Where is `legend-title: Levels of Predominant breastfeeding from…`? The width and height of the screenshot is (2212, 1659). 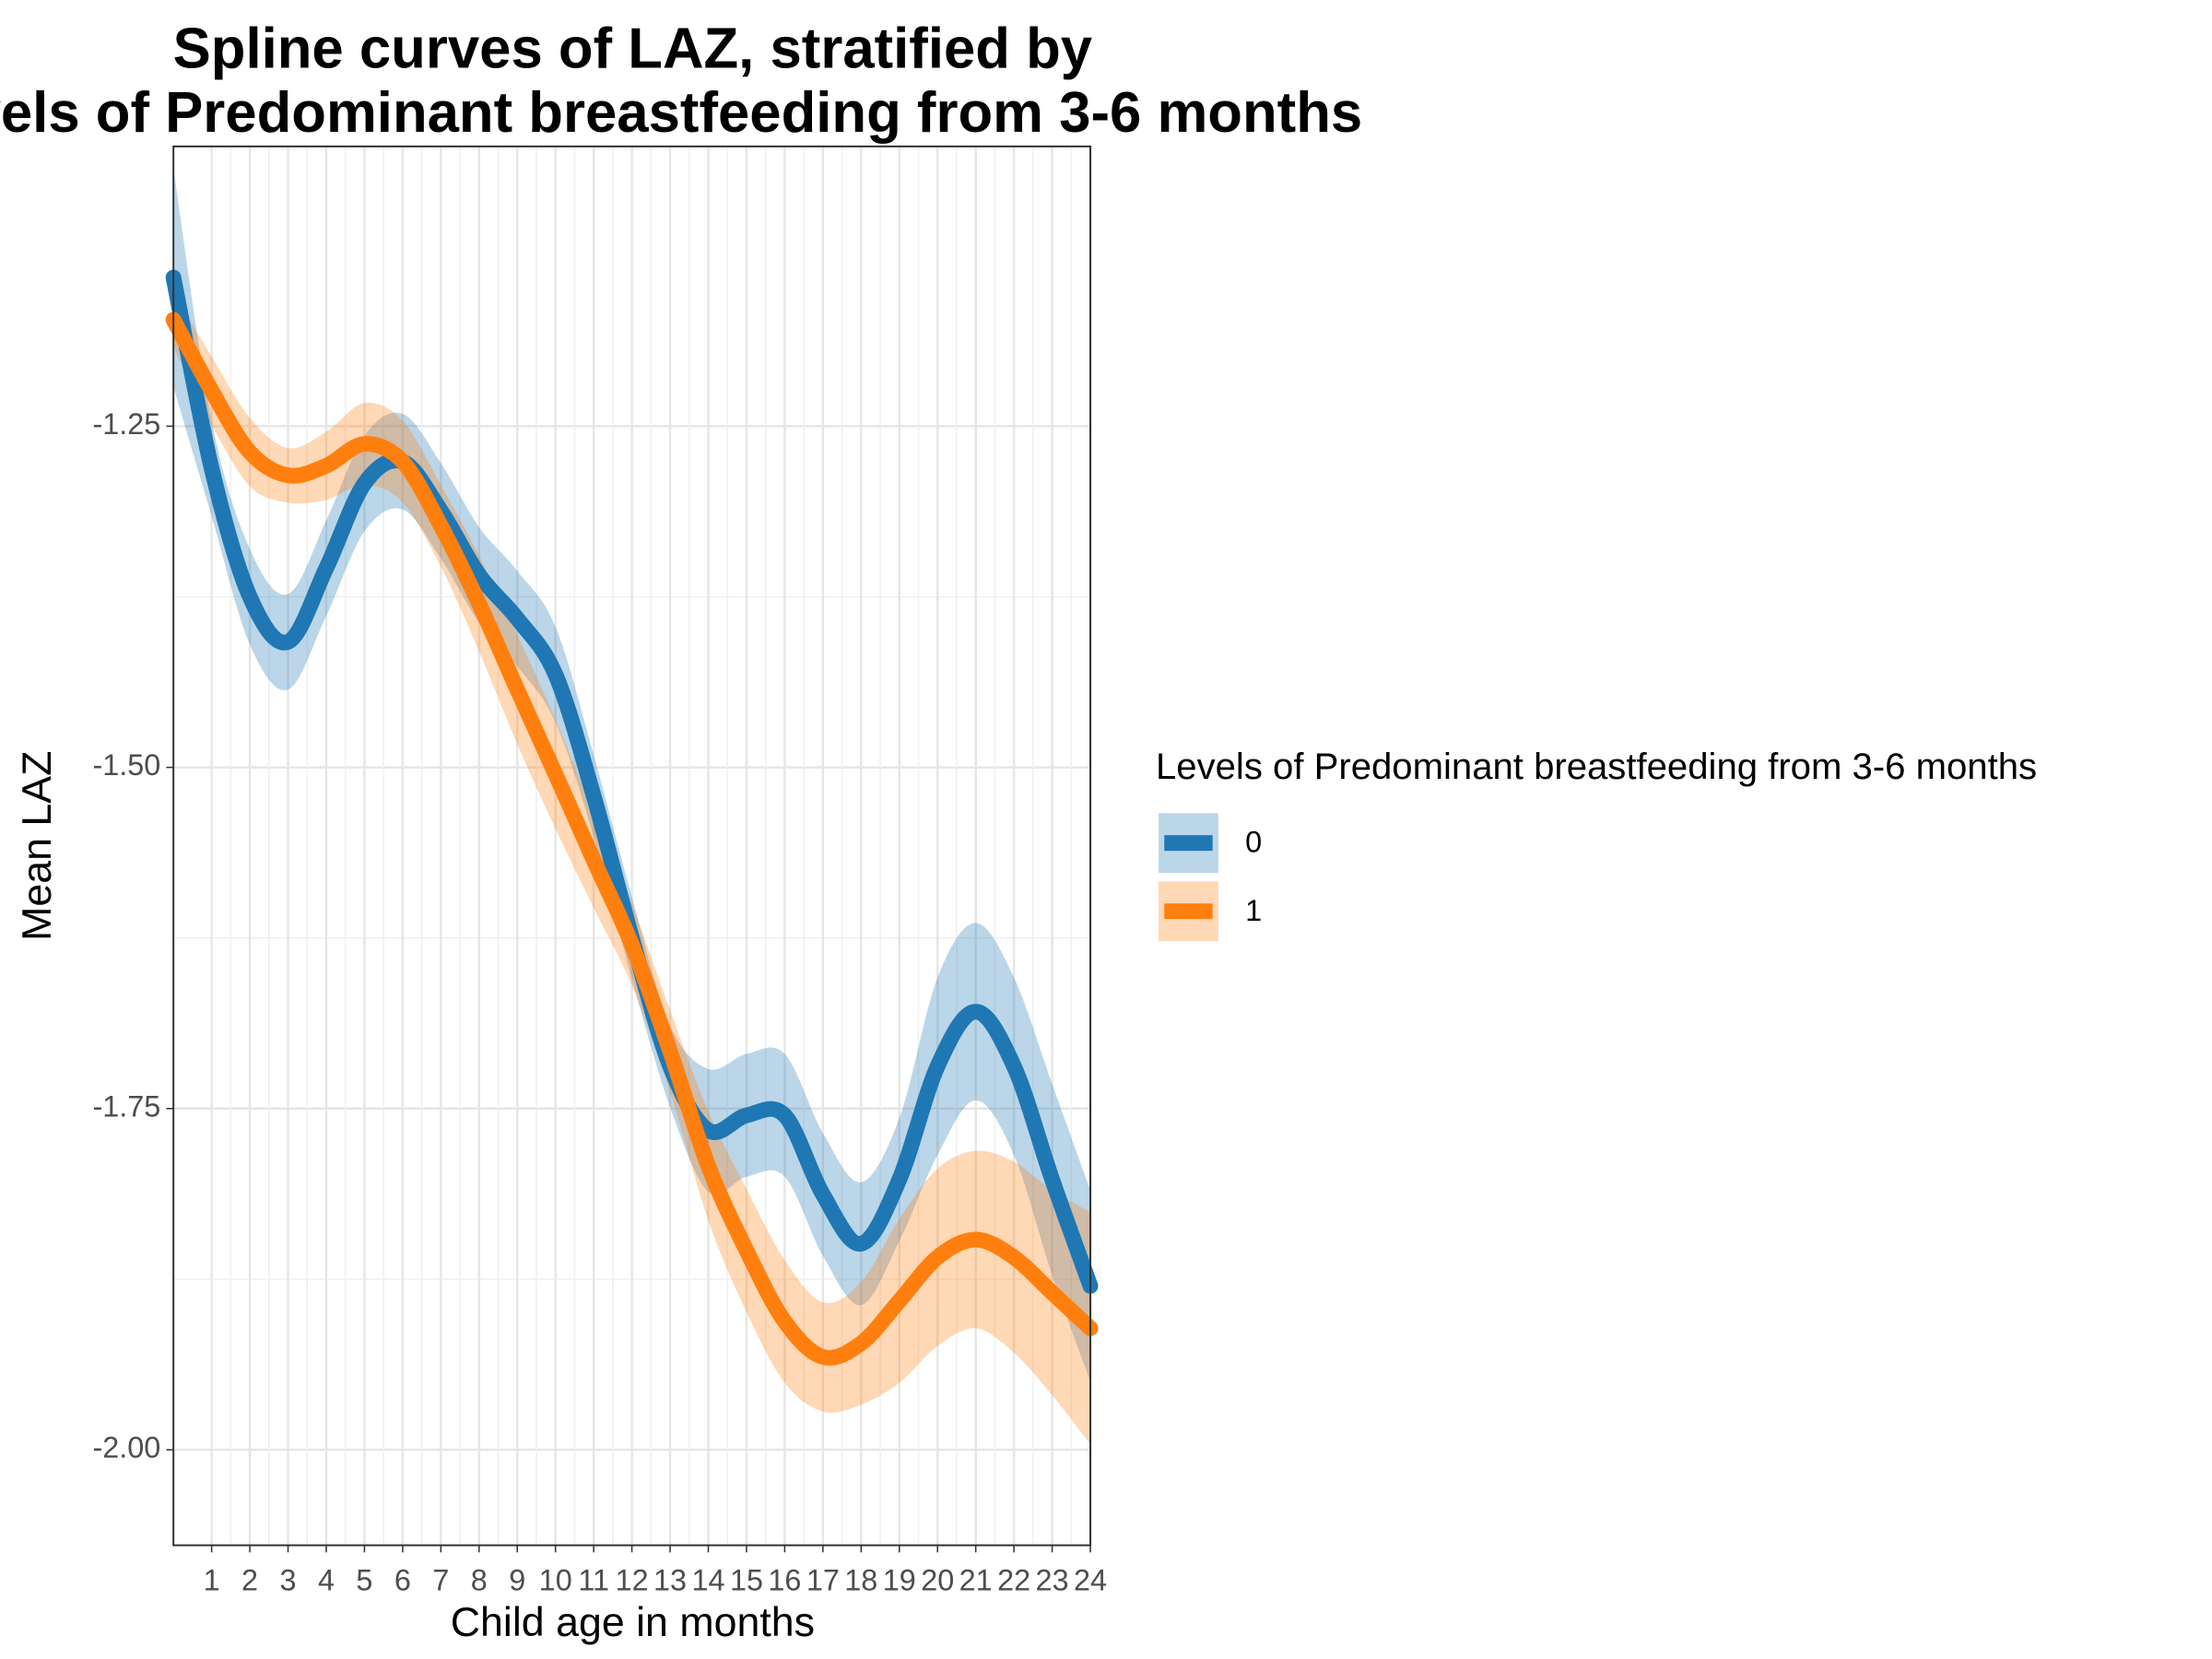
legend-title: Levels of Predominant breastfeeding from… is located at coordinates (1596, 767).